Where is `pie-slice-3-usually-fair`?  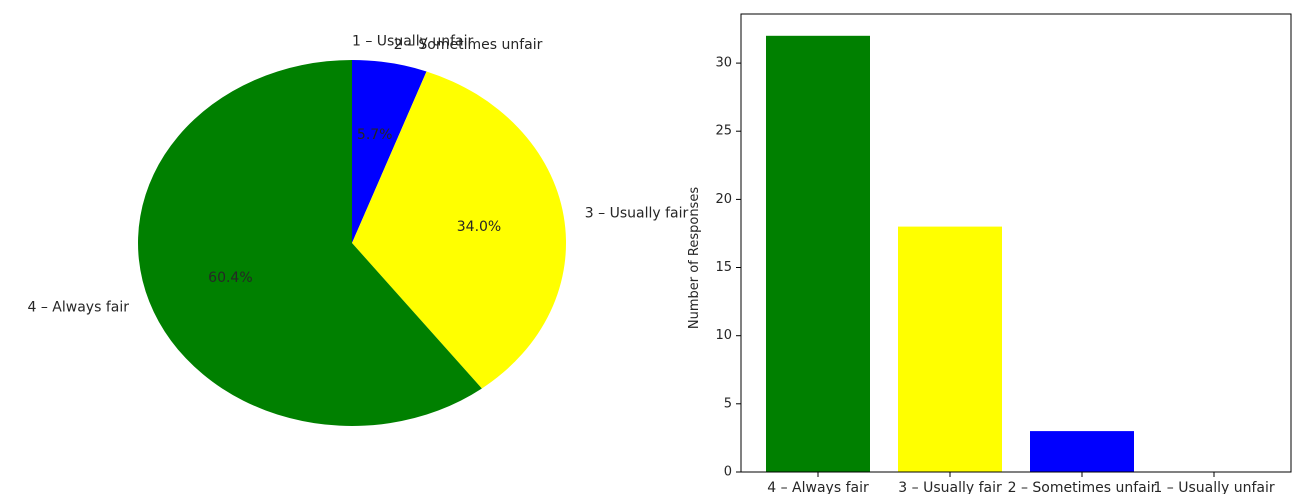 pie-slice-3-usually-fair is located at coordinates (459, 230).